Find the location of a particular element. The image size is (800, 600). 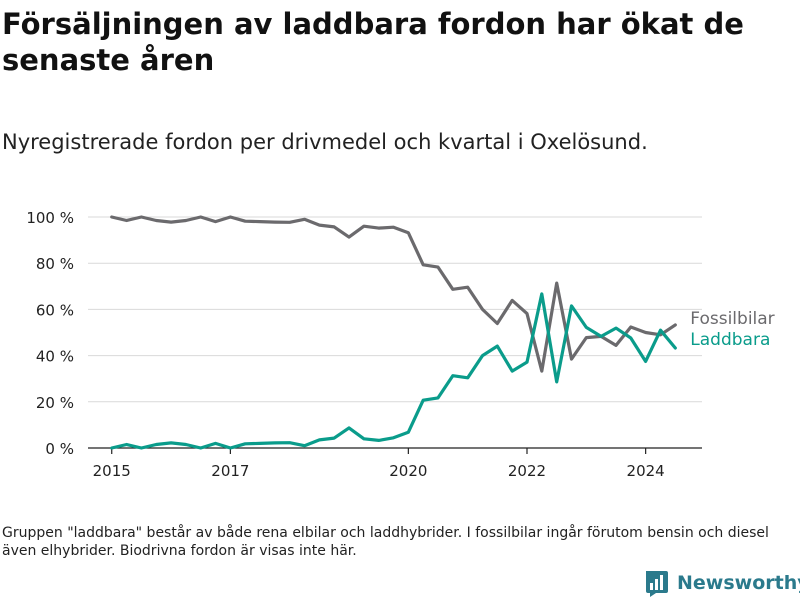

newsworthy-logo: Newsworthy is located at coordinates (722, 583).